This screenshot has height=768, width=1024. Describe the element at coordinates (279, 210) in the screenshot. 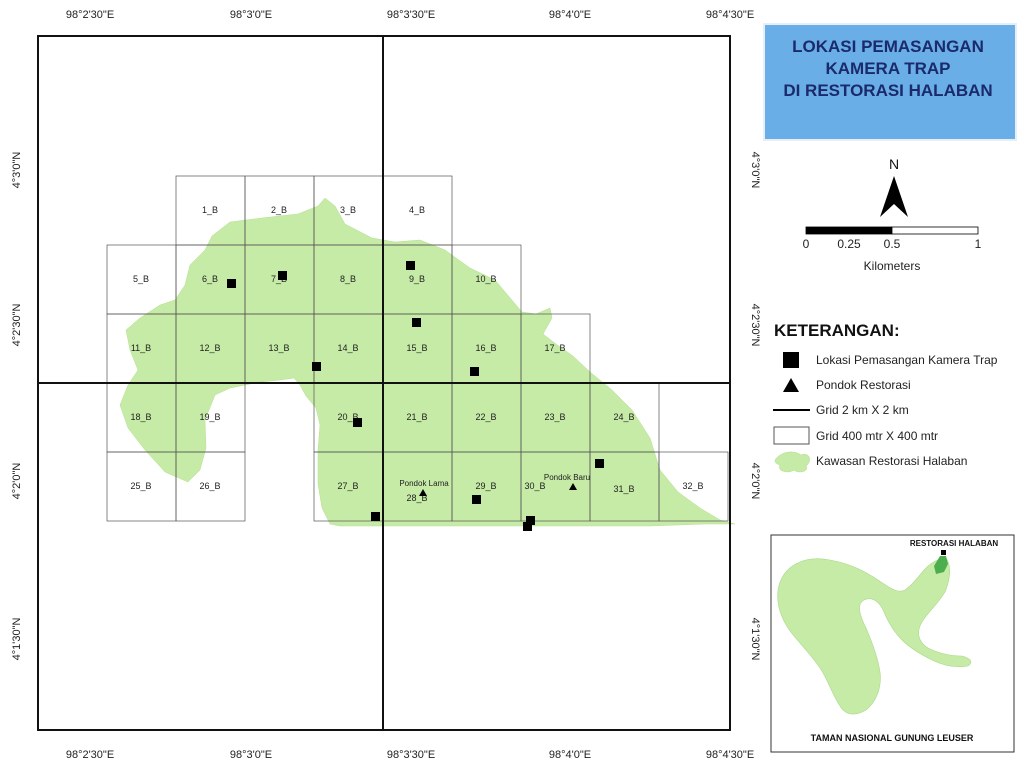

I see `grid-cell-label: 2_B` at that location.